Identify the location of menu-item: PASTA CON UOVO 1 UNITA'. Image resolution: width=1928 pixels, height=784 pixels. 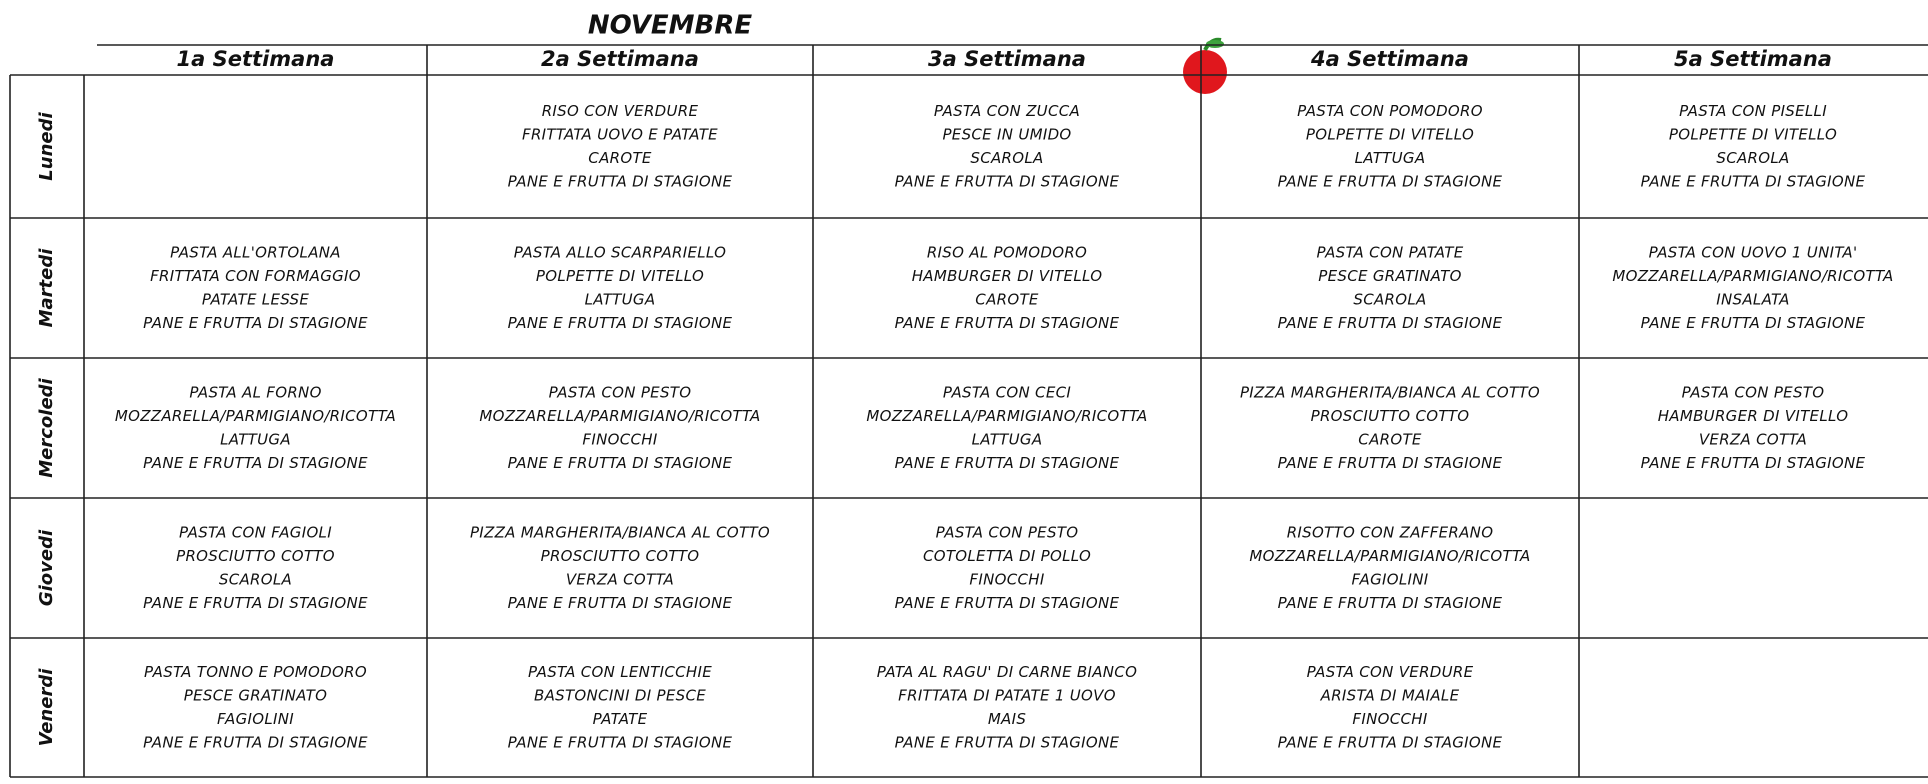
(1753, 252).